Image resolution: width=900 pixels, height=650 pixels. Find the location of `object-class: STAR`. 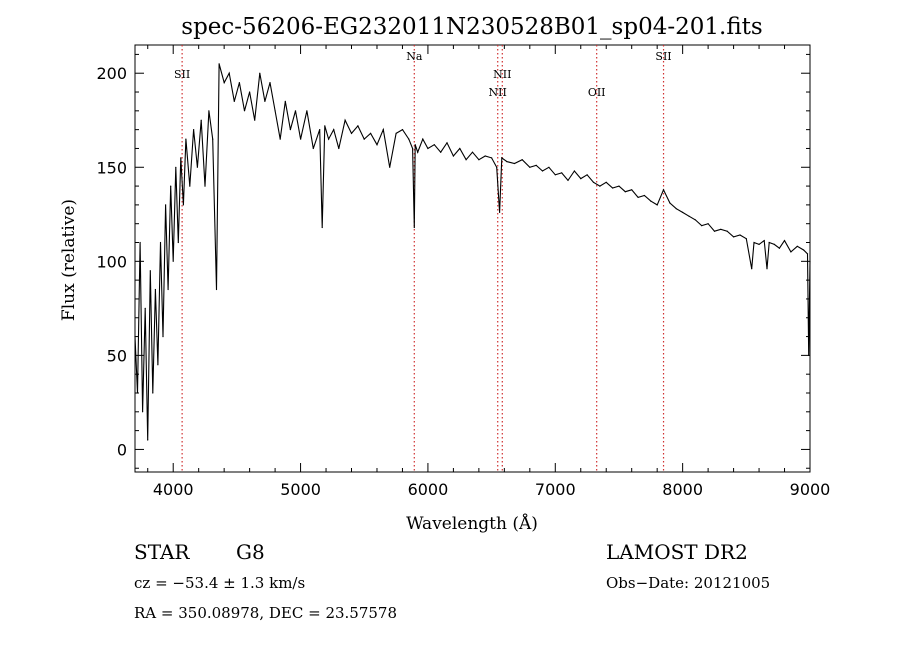

object-class: STAR is located at coordinates (162, 552).